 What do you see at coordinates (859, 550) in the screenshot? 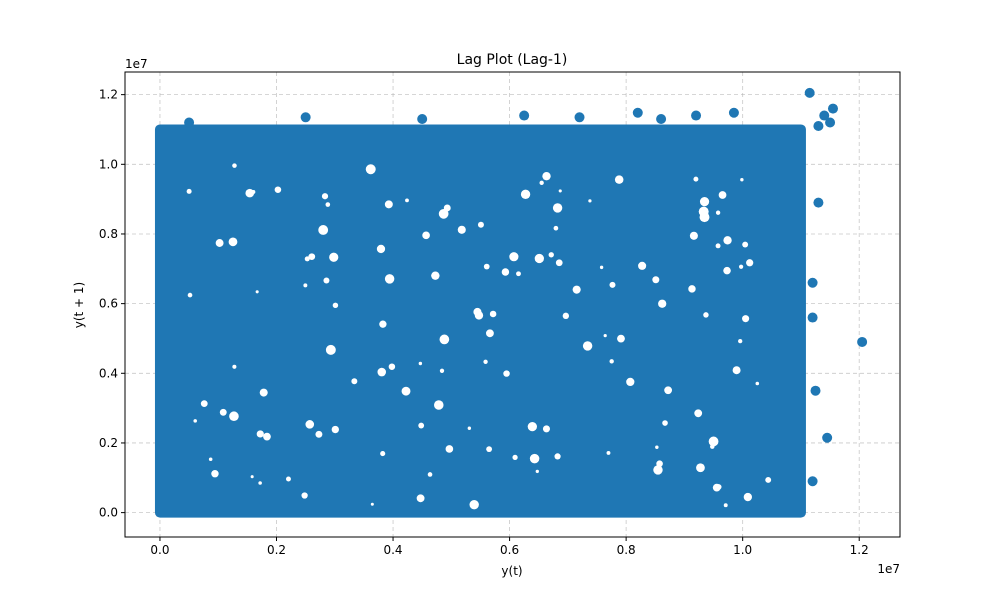
I see `x-tick-label-6: 1.2` at bounding box center [859, 550].